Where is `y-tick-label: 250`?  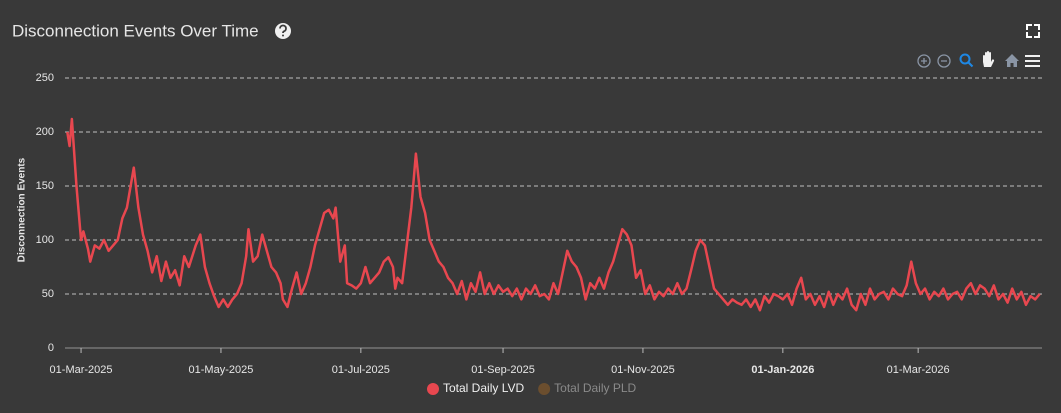 y-tick-label: 250 is located at coordinates (45, 78).